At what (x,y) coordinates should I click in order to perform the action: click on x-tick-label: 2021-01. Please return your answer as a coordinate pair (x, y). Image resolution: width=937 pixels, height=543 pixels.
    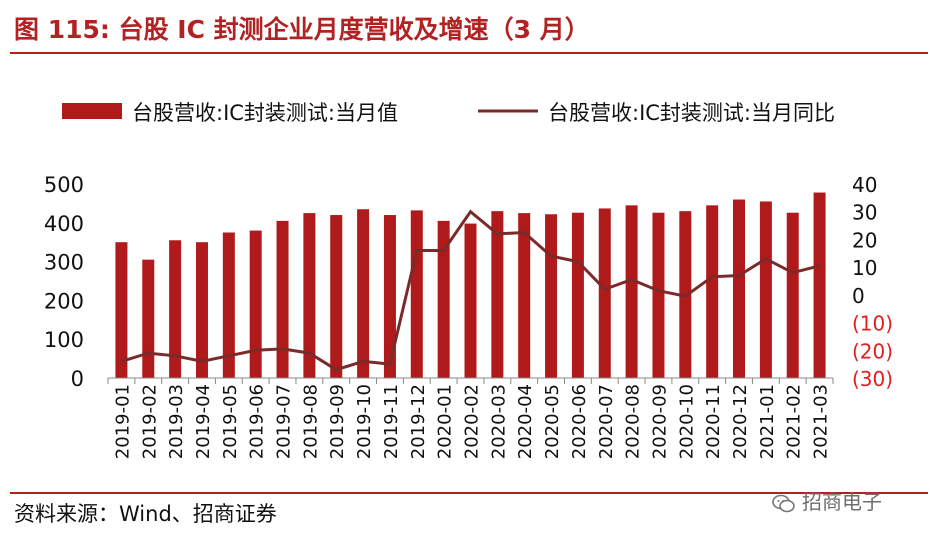
    Looking at the image, I should click on (767, 421).